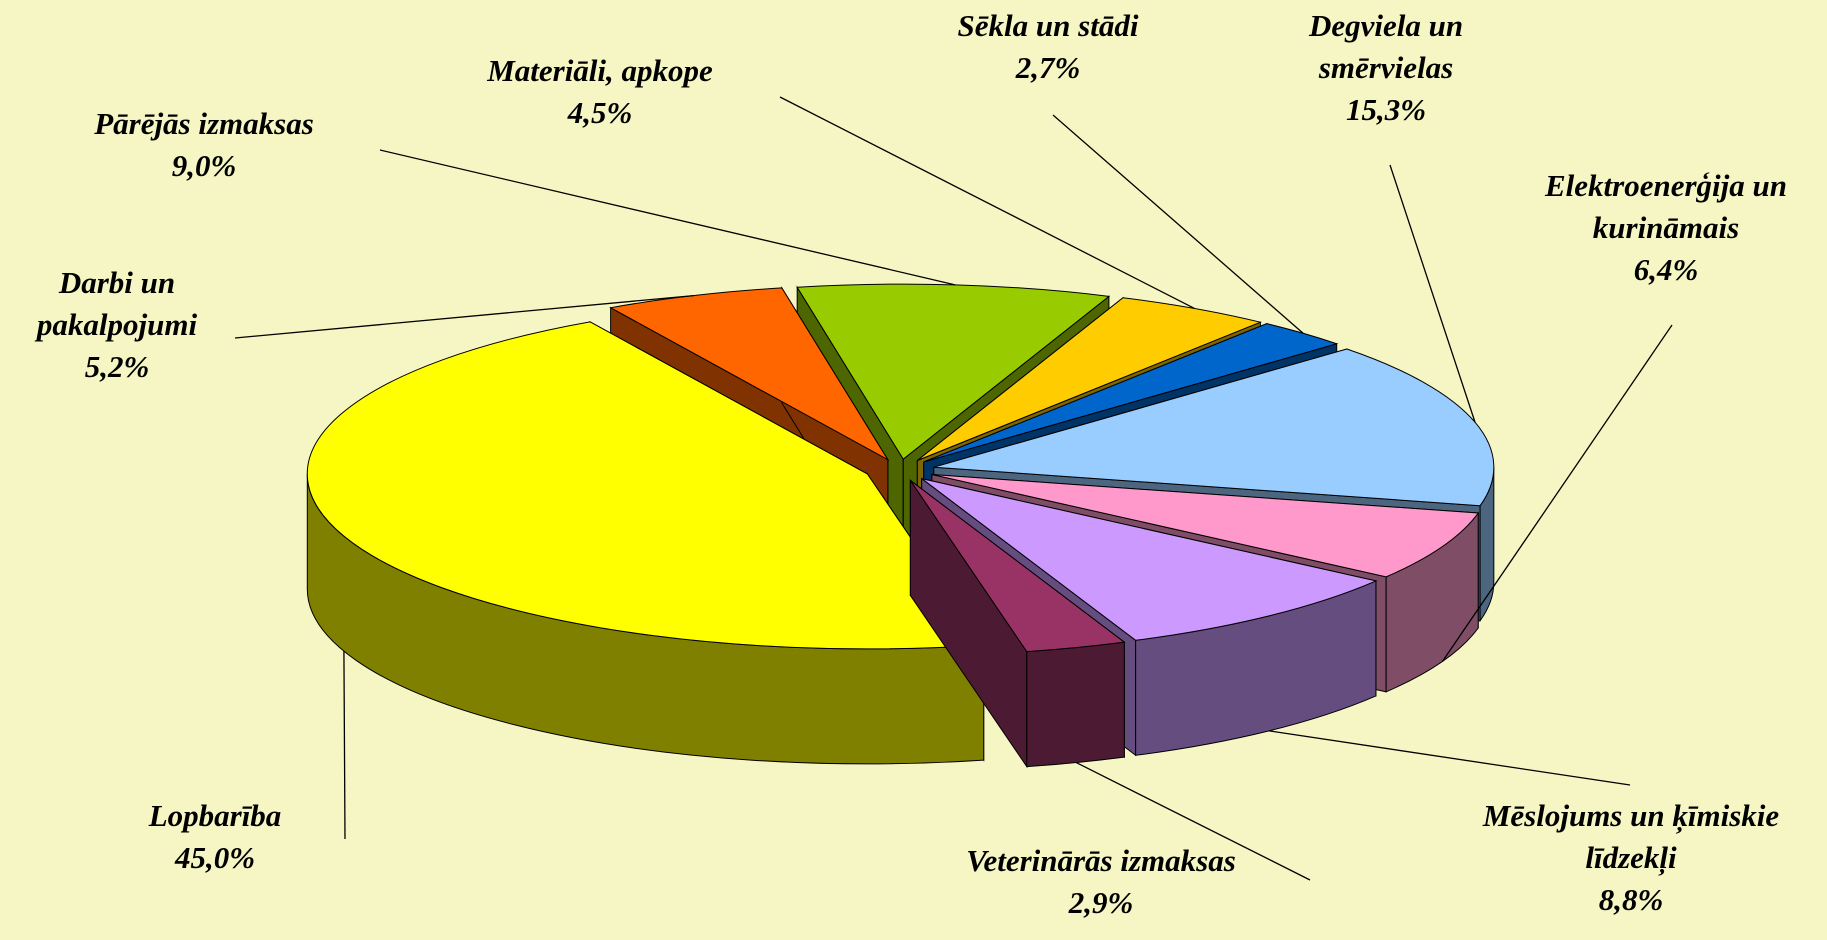  I want to click on slice-label: Mēslojums un ķīmiskie līdzekļi 8,8%, so click(1631, 858).